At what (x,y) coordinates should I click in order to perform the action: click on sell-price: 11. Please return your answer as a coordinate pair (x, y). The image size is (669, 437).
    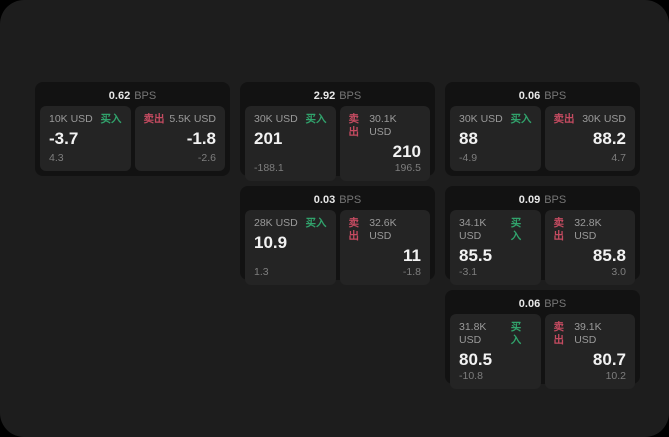
    Looking at the image, I should click on (412, 255).